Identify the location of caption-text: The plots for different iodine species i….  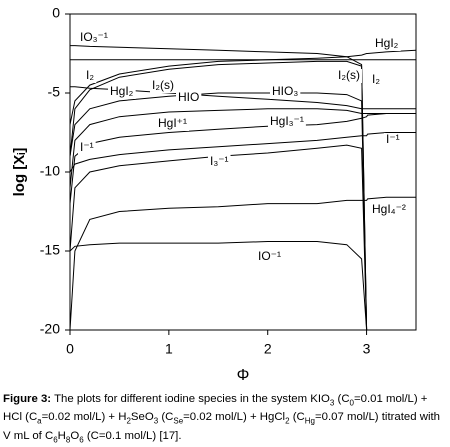
(190, 399).